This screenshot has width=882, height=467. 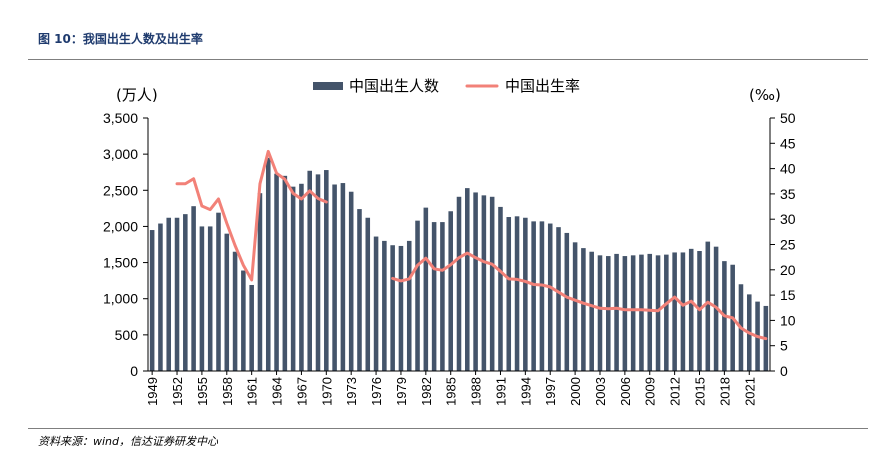 I want to click on bar-1973, so click(x=351, y=281).